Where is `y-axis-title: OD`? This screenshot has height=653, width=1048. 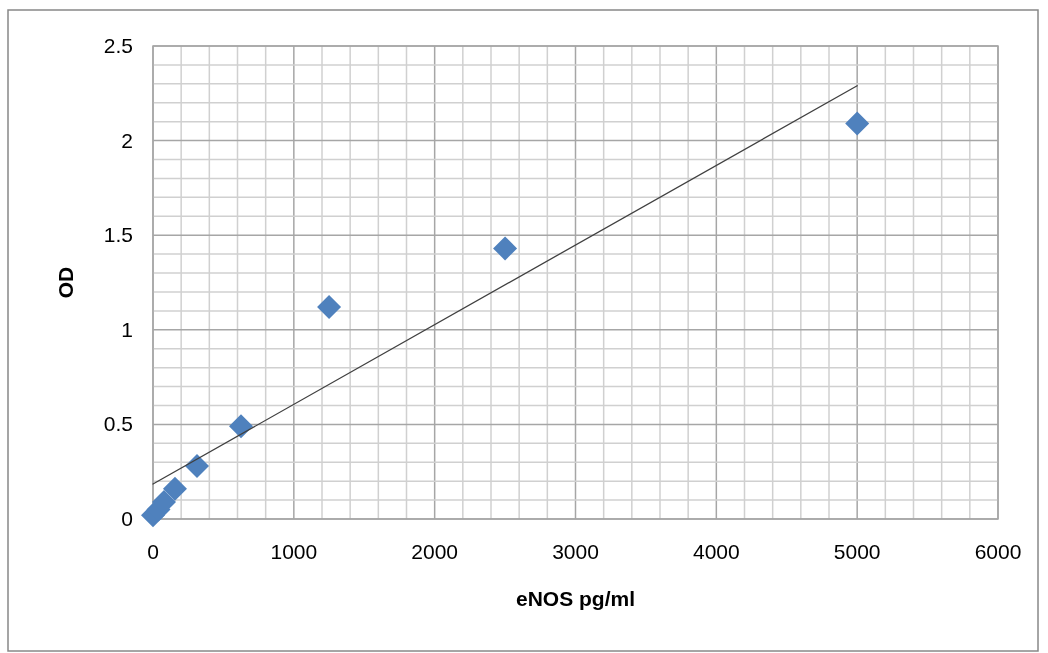 y-axis-title: OD is located at coordinates (65, 282).